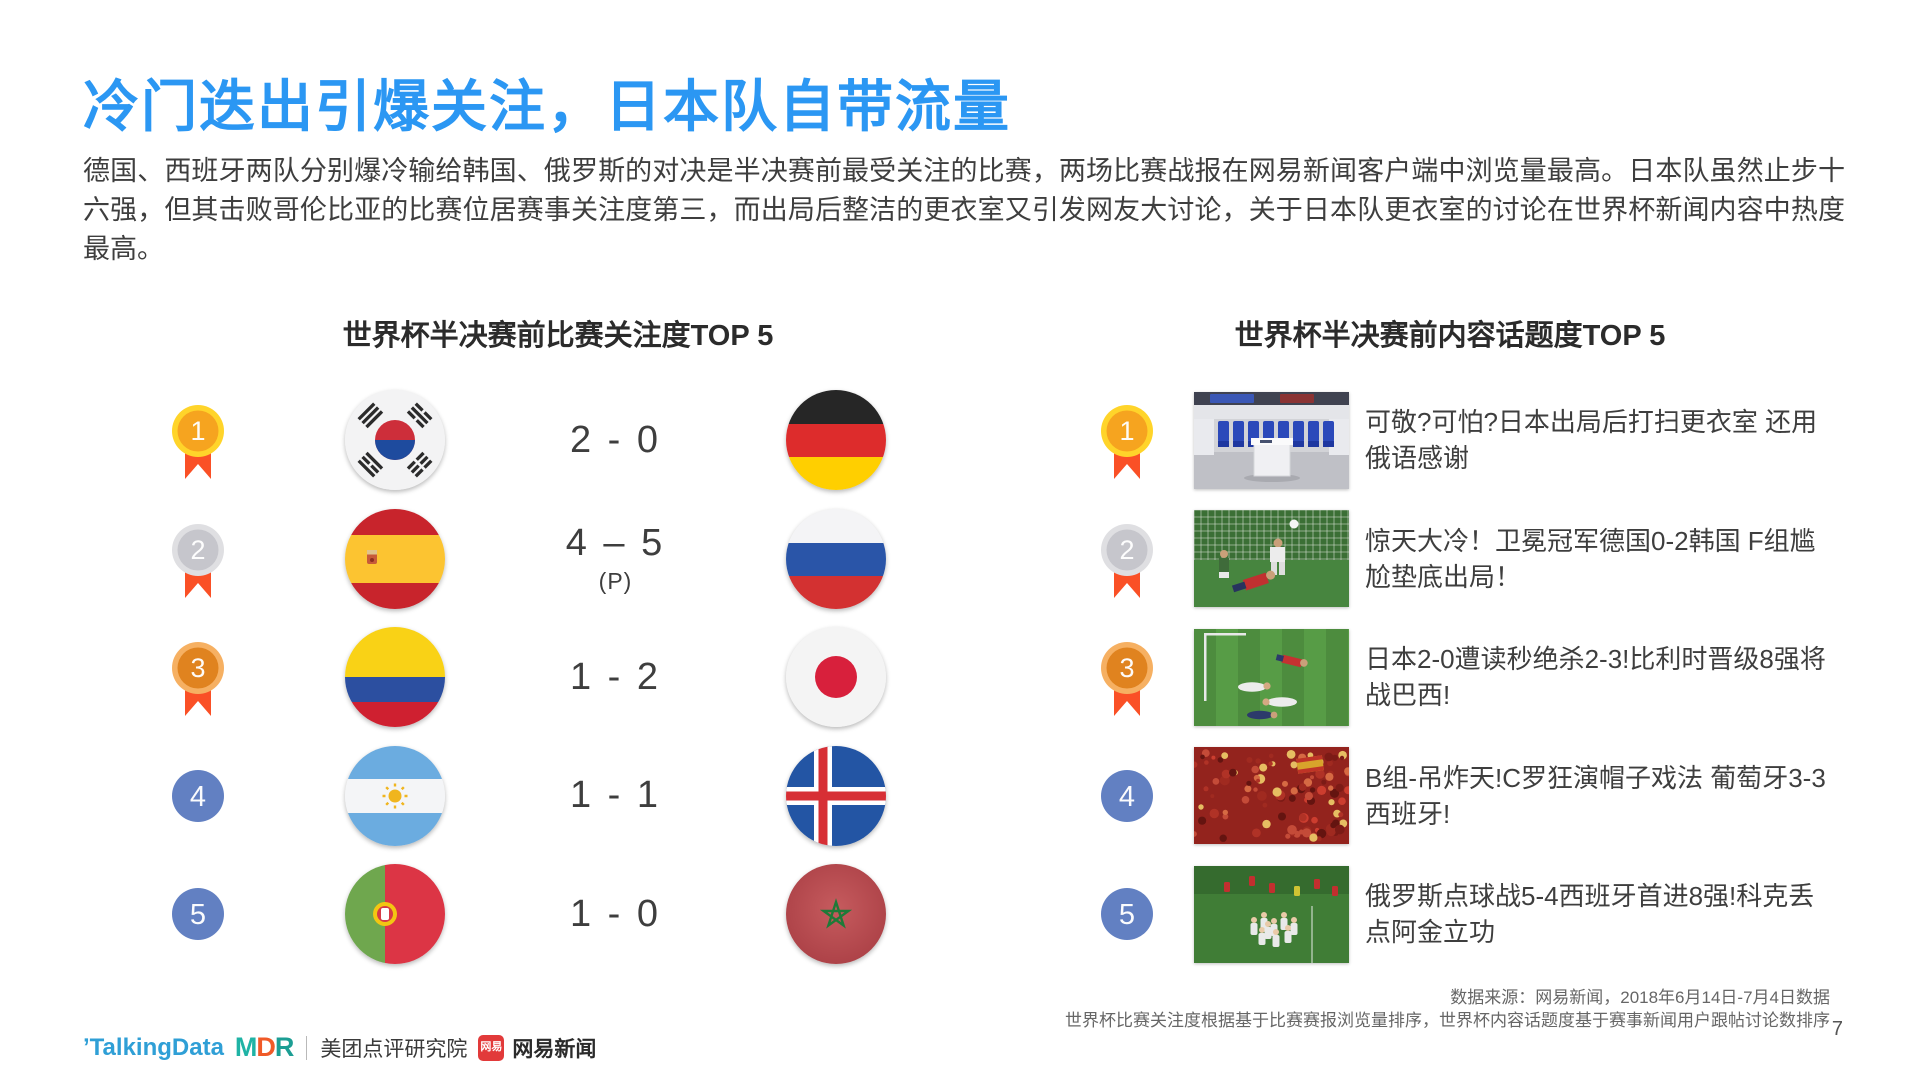 The width and height of the screenshot is (1921, 1080). What do you see at coordinates (395, 558) in the screenshot?
I see `spain-flag-icon` at bounding box center [395, 558].